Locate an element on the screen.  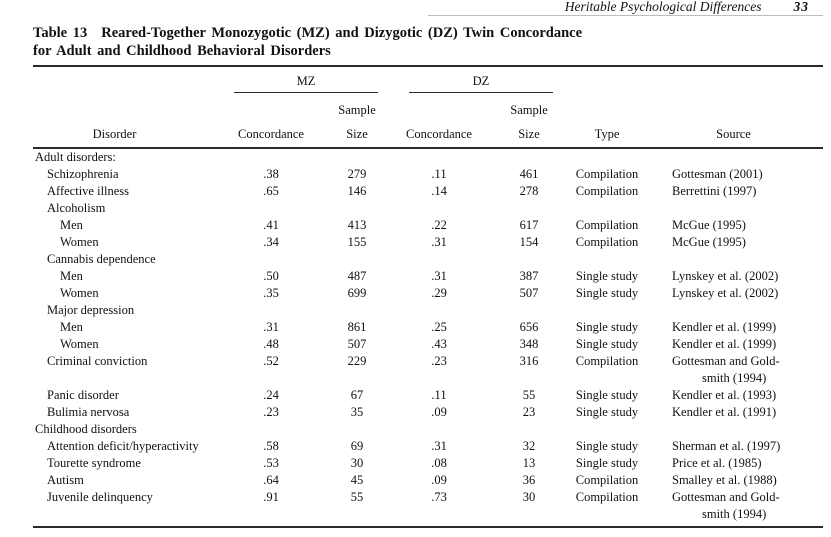
source-cell: Gottesman (2001) is located at coordinates (733, 174).